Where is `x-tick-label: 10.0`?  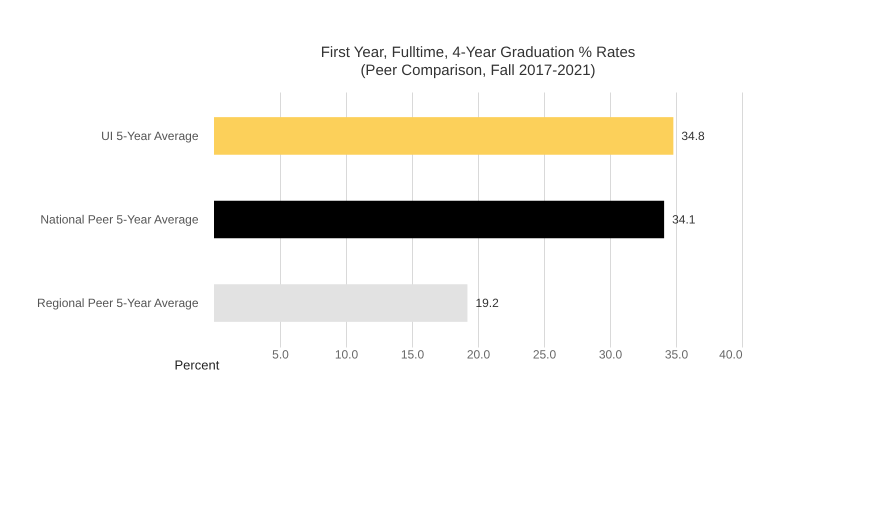 x-tick-label: 10.0 is located at coordinates (346, 355).